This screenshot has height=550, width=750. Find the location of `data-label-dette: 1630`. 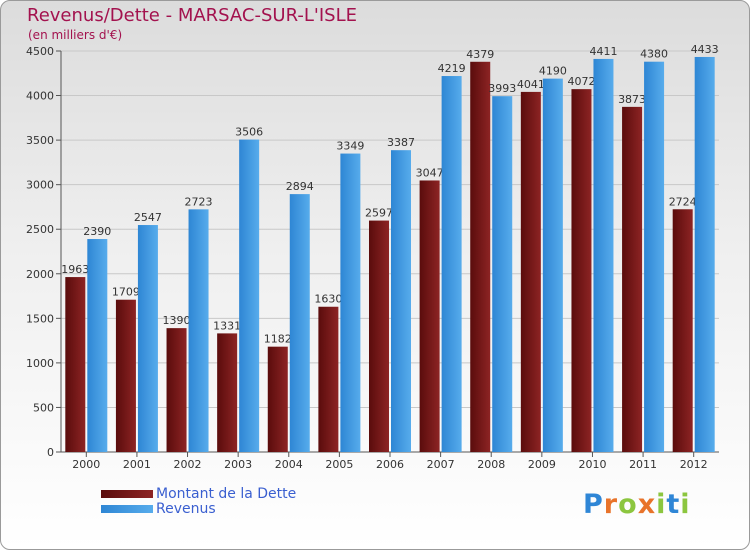

data-label-dette: 1630 is located at coordinates (328, 299).